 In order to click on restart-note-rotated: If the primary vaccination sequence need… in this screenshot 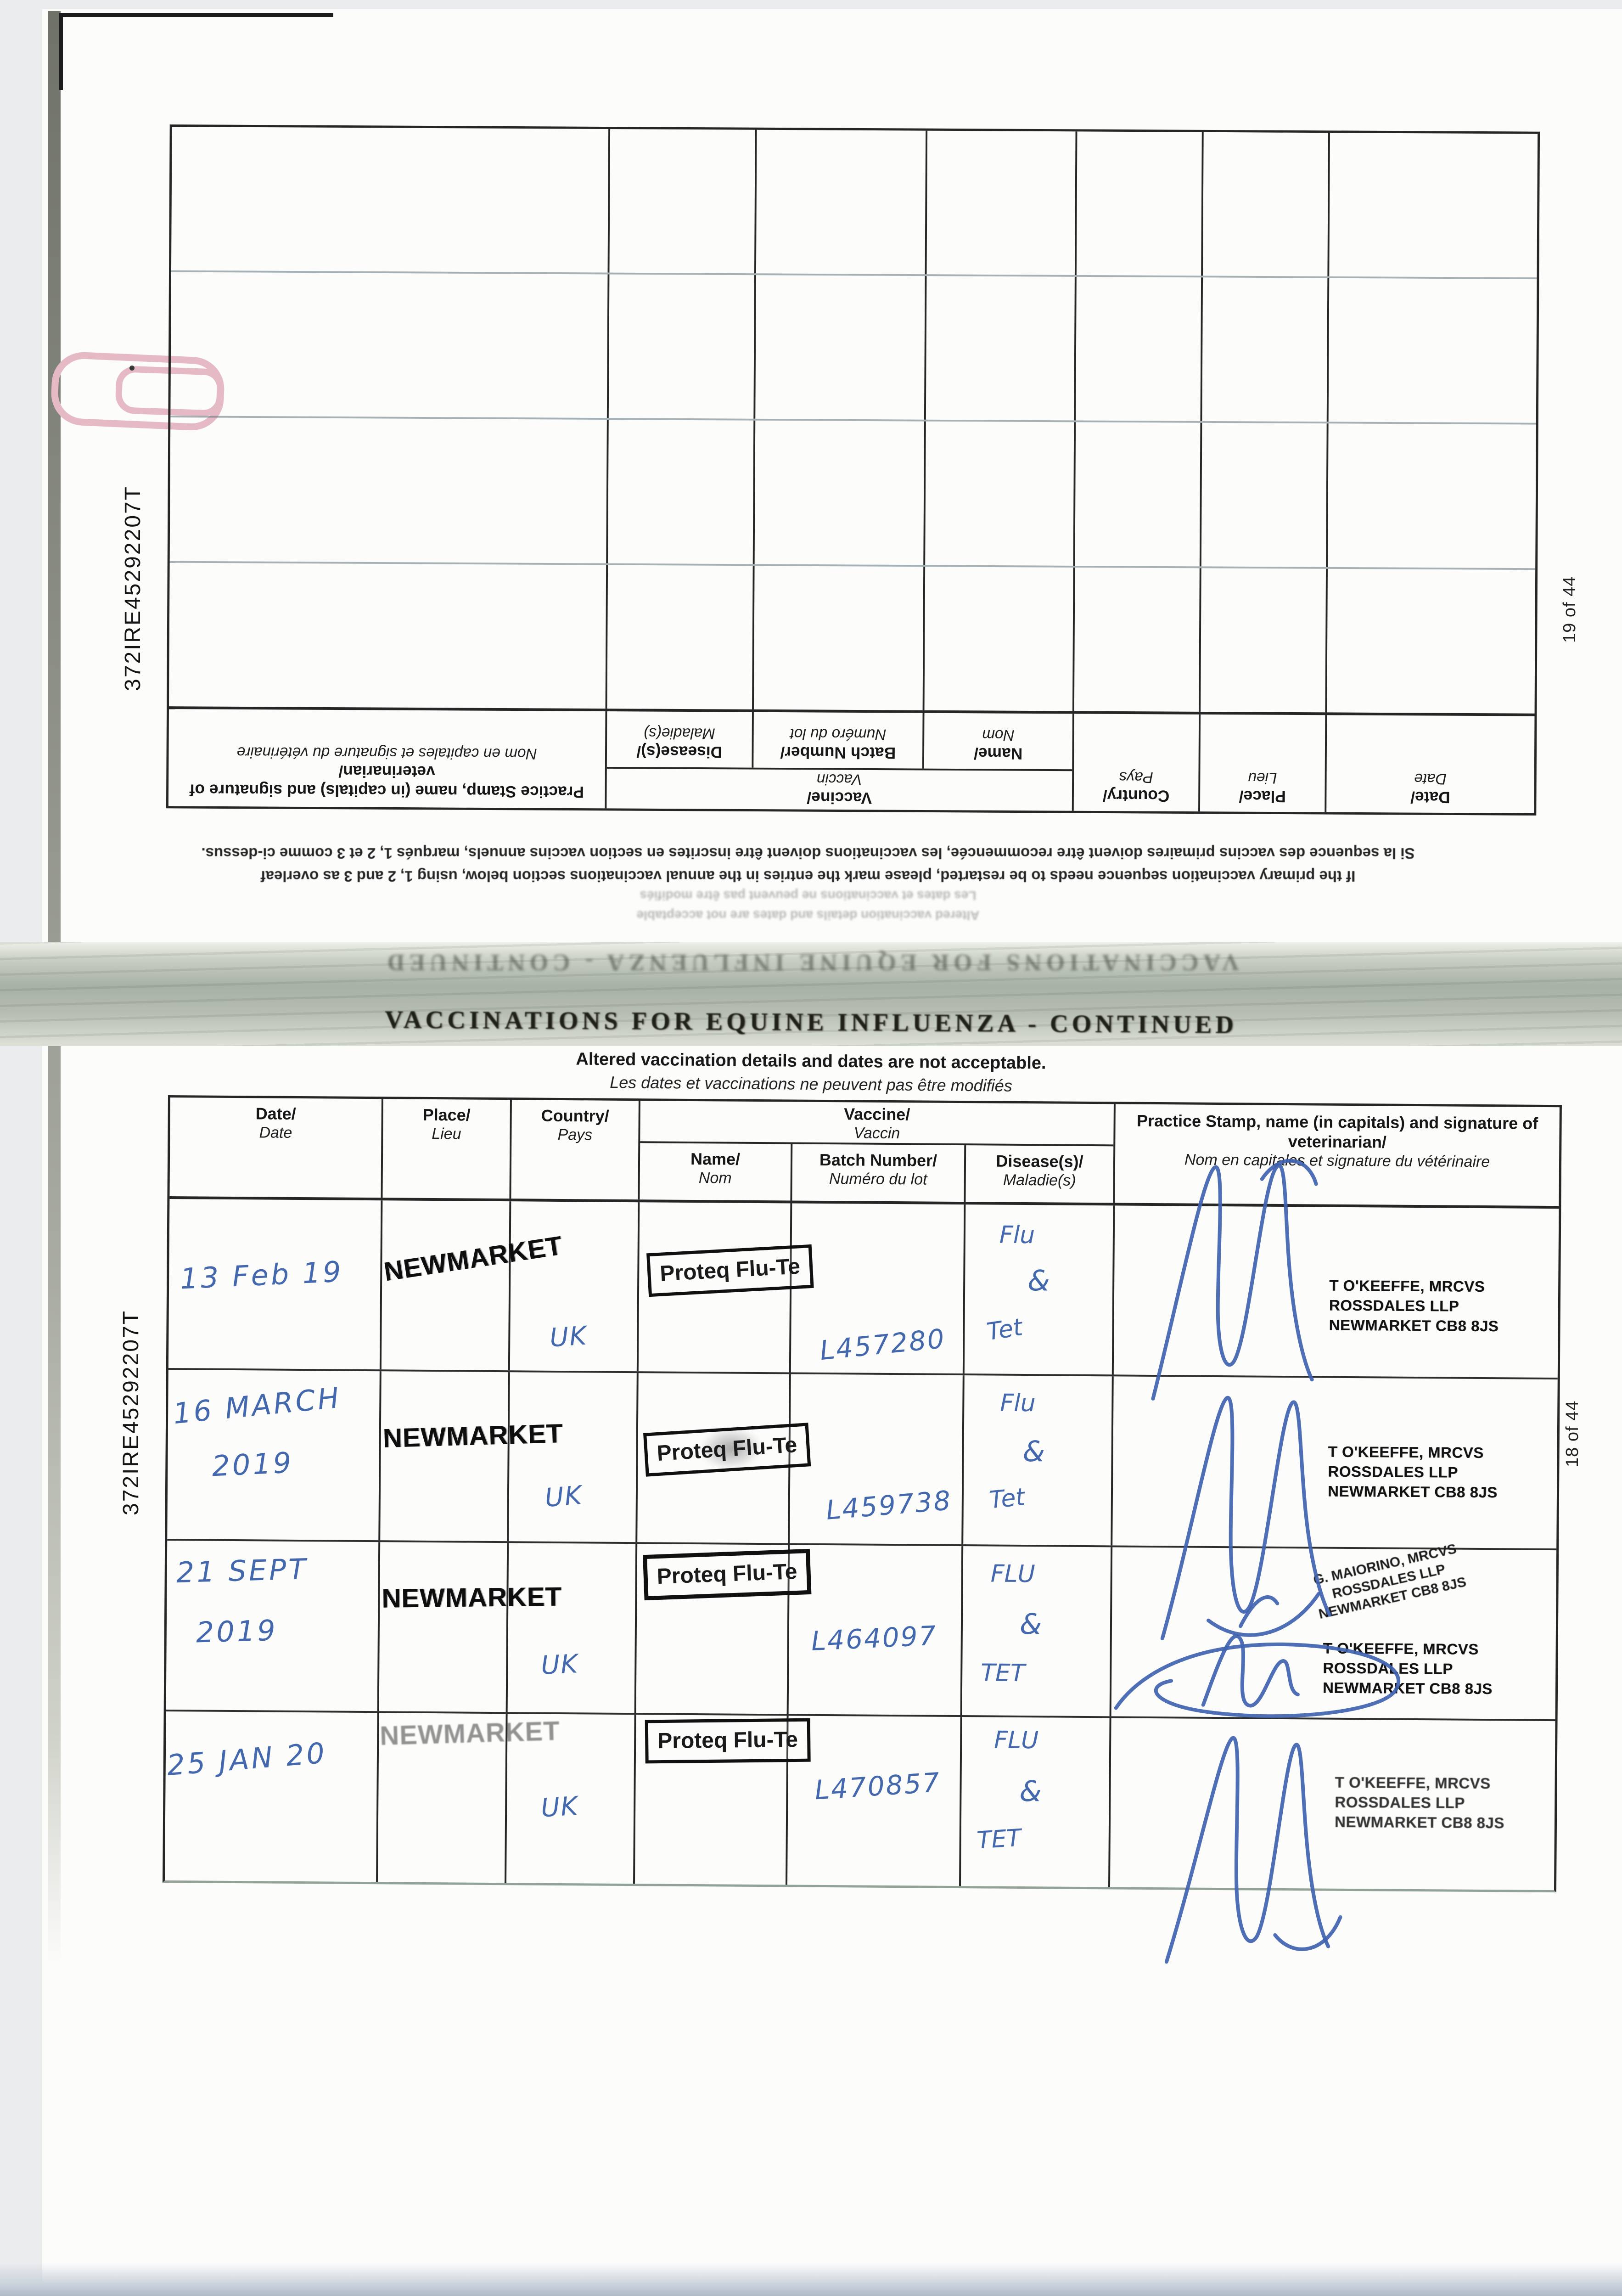, I will do `click(808, 865)`.